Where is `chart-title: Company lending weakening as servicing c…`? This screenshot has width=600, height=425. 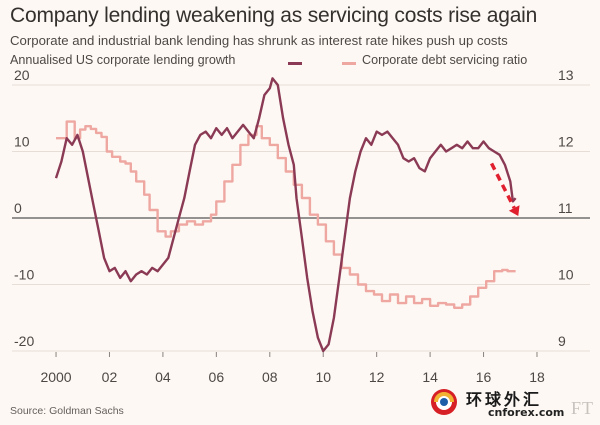
chart-title: Company lending weakening as servicing c… is located at coordinates (274, 15).